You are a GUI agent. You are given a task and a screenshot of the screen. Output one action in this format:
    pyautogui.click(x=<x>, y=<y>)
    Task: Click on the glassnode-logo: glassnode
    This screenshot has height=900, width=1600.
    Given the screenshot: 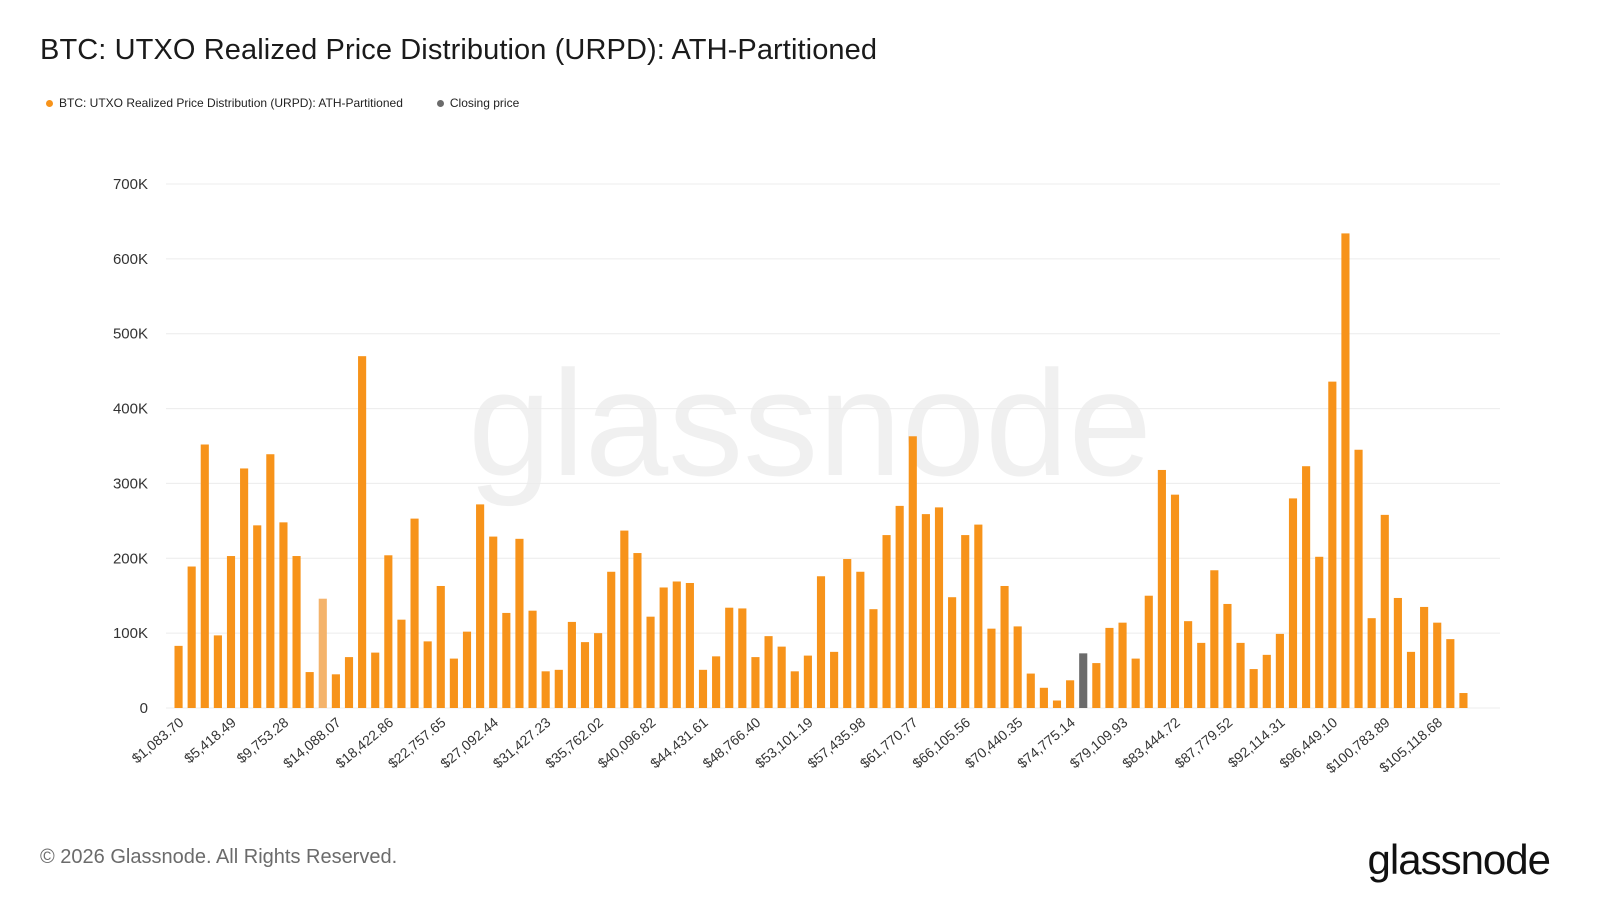 What is the action you would take?
    pyautogui.click(x=1459, y=859)
    